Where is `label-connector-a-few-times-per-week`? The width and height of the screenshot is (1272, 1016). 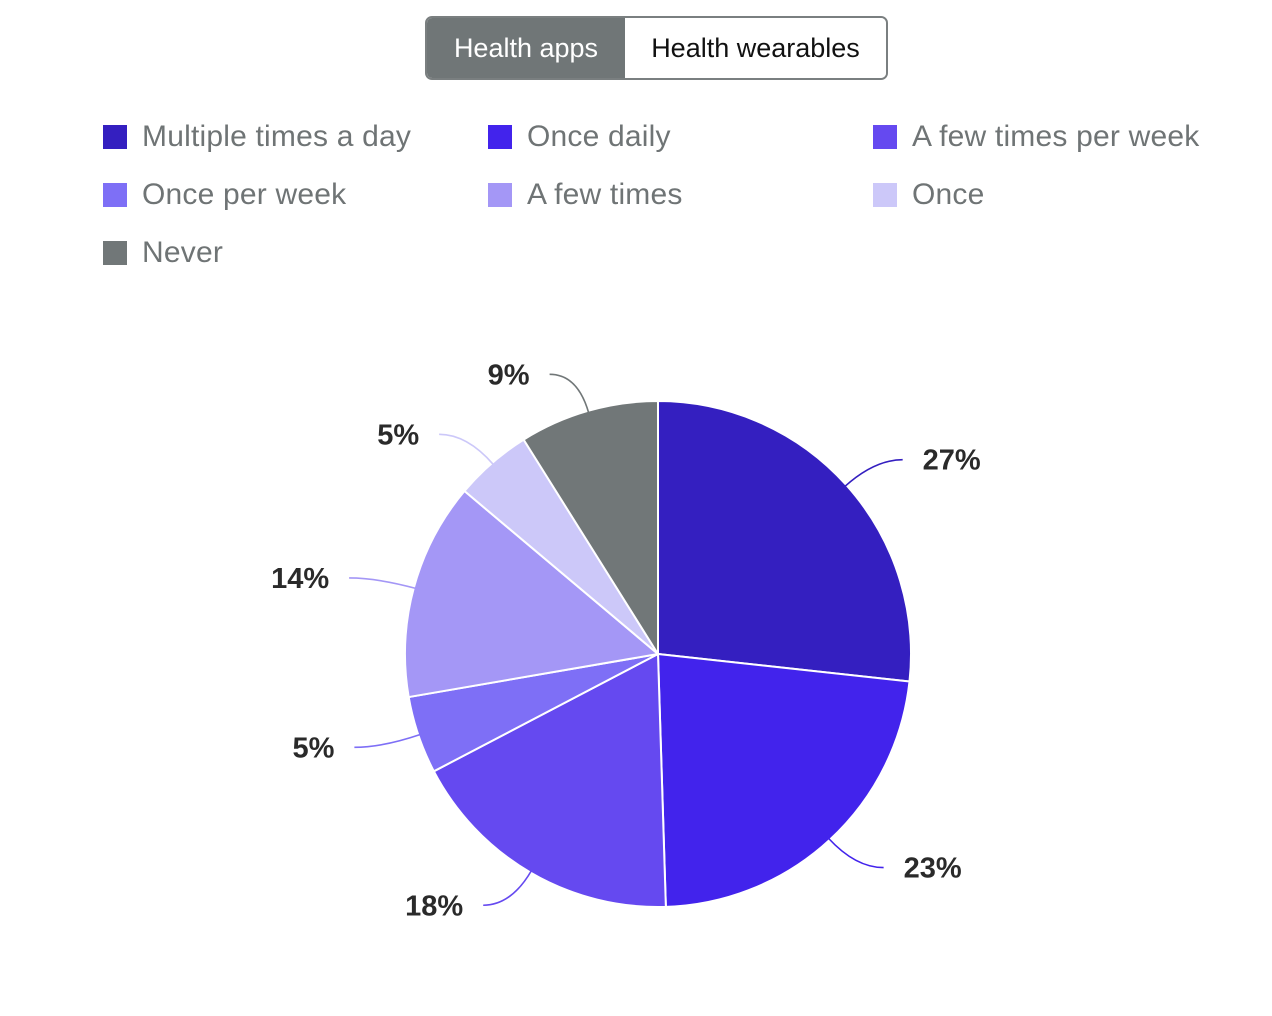
label-connector-a-few-times-per-week is located at coordinates (508, 888).